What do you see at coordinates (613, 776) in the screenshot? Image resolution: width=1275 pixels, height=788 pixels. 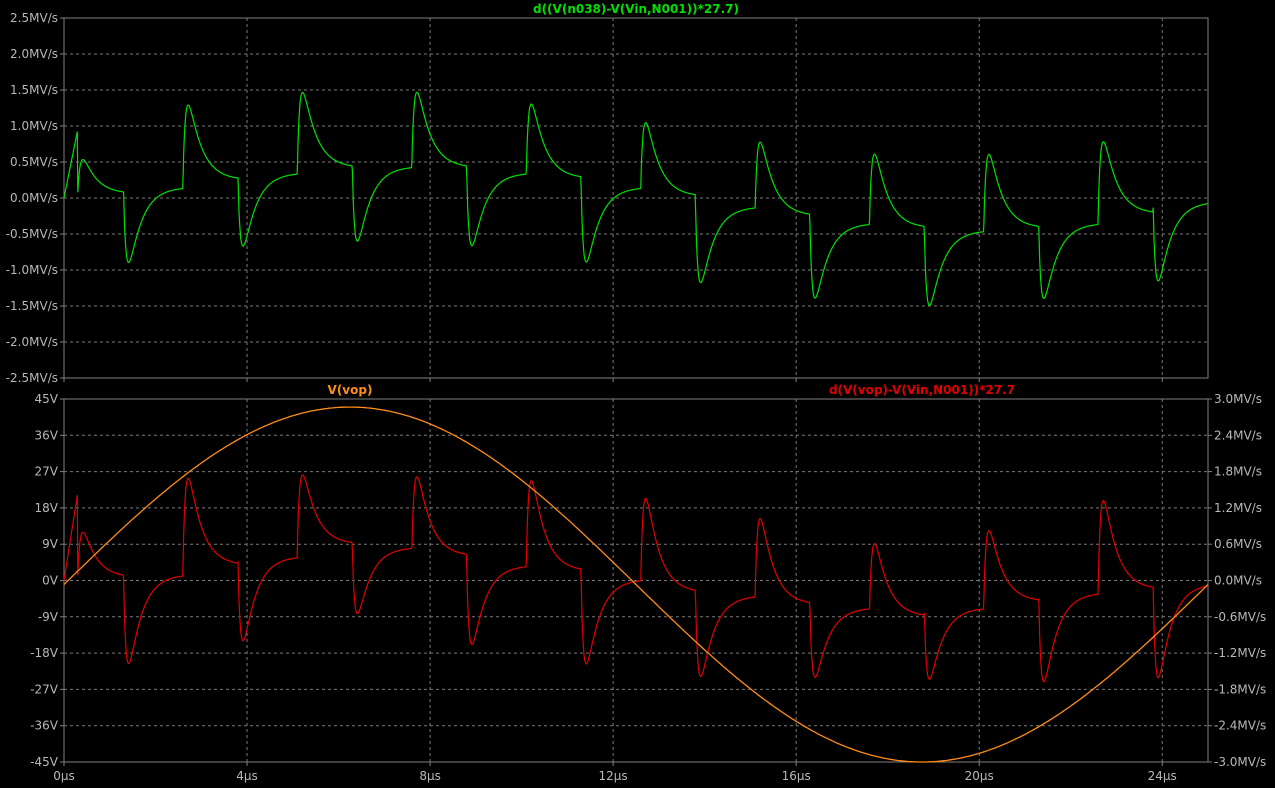 I see `x-tick-label: 12µs` at bounding box center [613, 776].